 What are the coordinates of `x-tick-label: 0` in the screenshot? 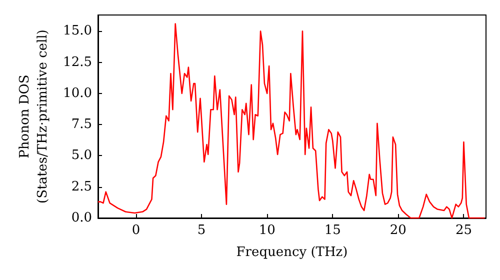 It's located at (136, 230).